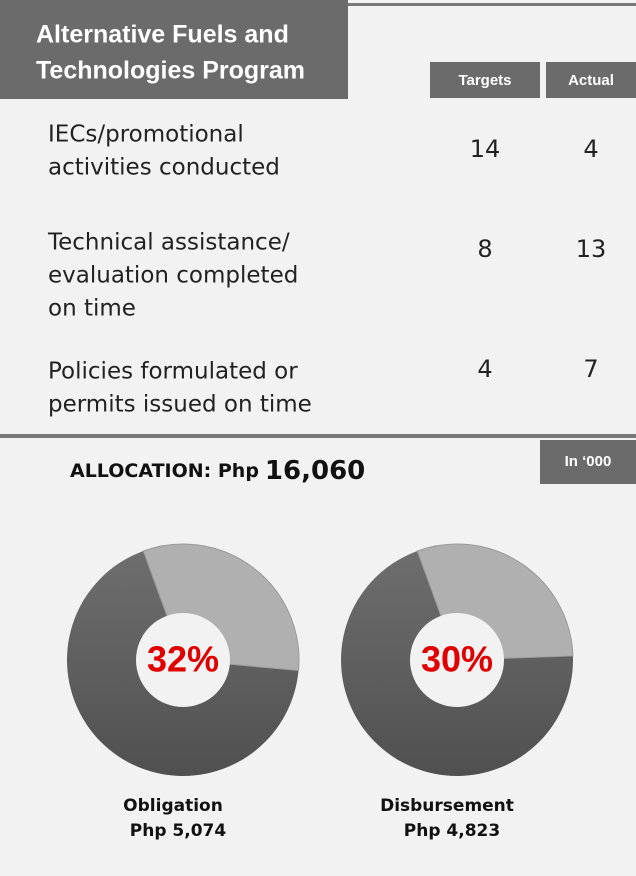  I want to click on row-value: 14, so click(485, 149).